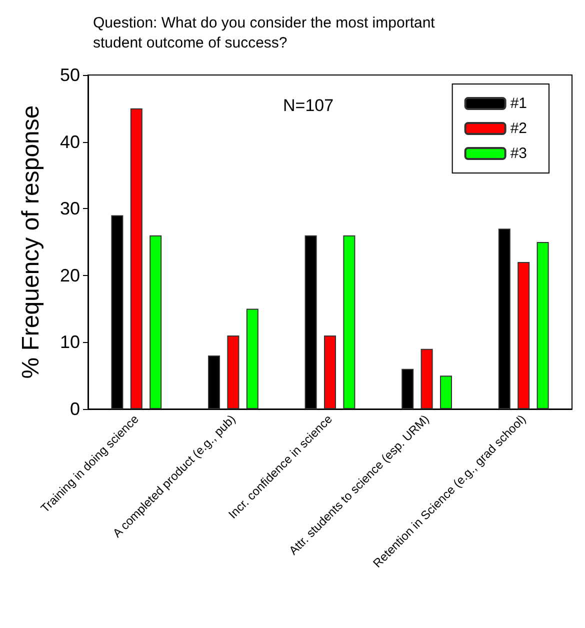 This screenshot has height=628, width=585. I want to click on legend-label: #2, so click(519, 128).